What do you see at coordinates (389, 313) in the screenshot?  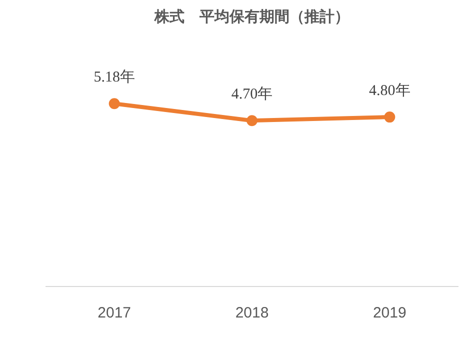 I see `x-tick-label: 2019` at bounding box center [389, 313].